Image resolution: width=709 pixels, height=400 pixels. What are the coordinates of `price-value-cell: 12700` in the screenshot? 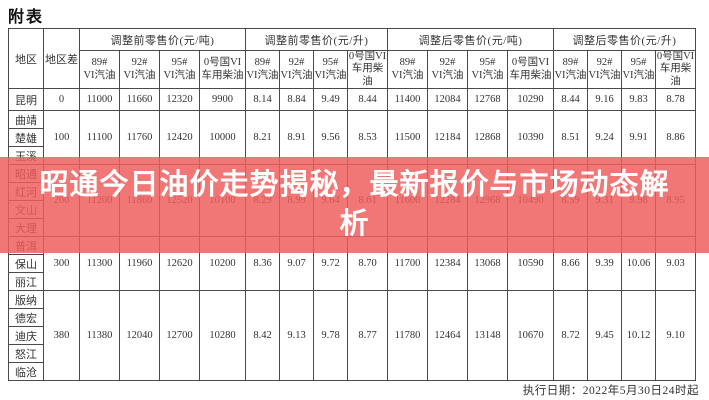 It's located at (179, 336).